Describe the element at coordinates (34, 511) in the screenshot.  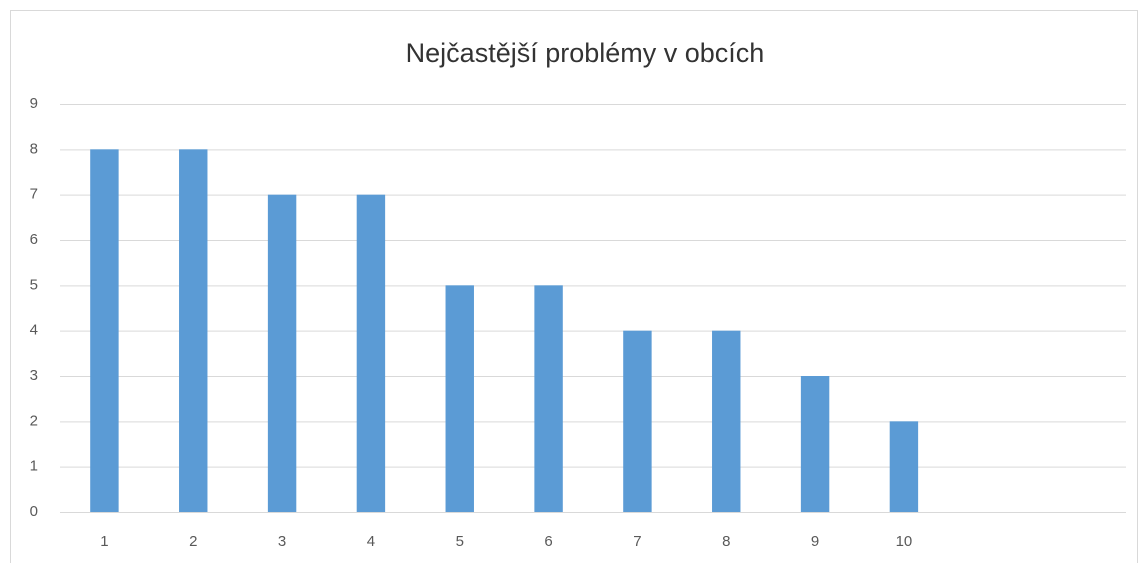
I see `y-tick-label: 0` at that location.